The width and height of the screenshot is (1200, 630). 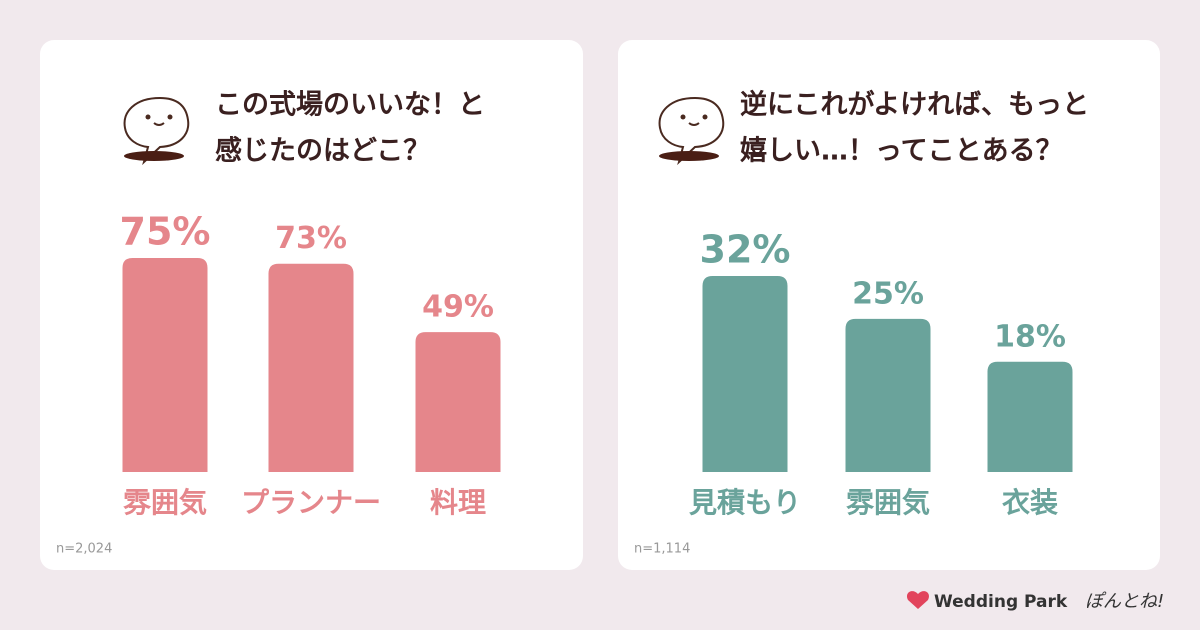 What do you see at coordinates (350, 105) in the screenshot?
I see `chart-title: この式場のいいな！と` at bounding box center [350, 105].